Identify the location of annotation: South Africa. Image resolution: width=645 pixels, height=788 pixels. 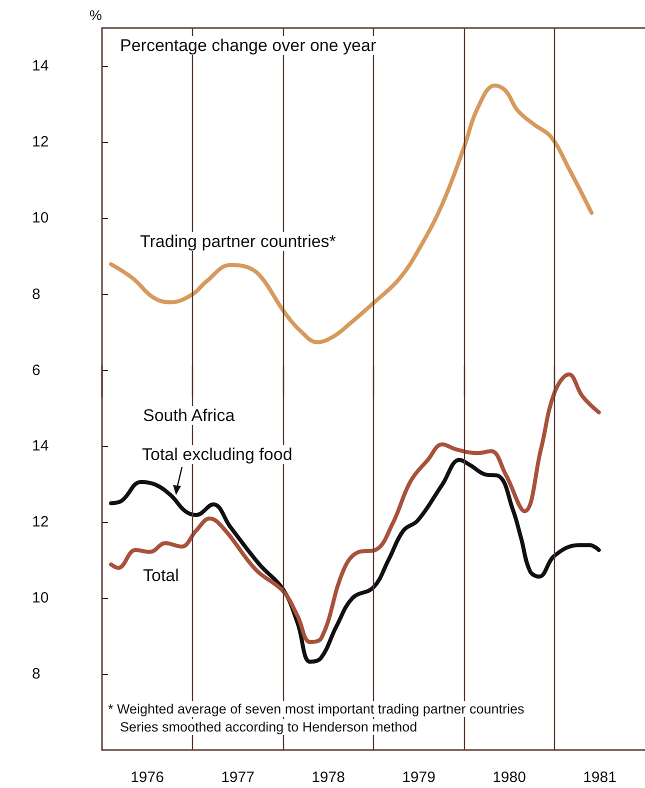
(189, 415).